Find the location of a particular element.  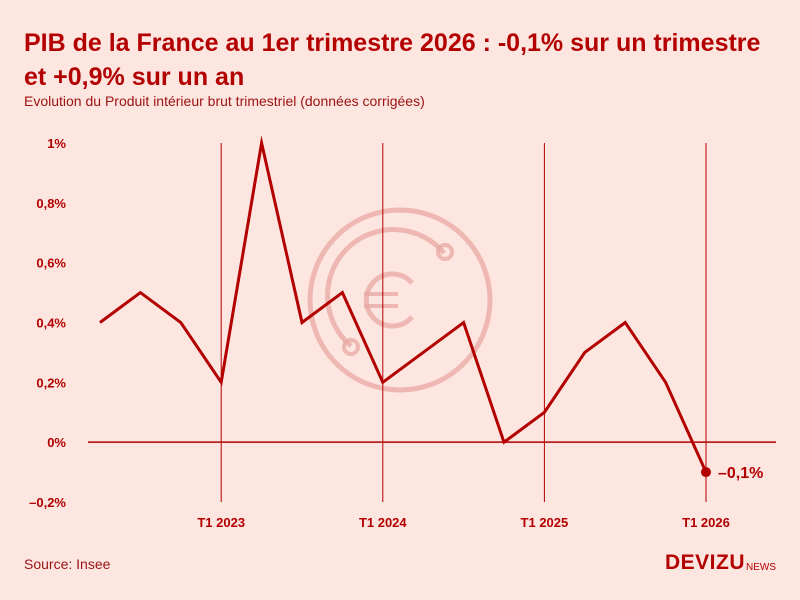

y-tick-label: 0,6% is located at coordinates (51, 263).